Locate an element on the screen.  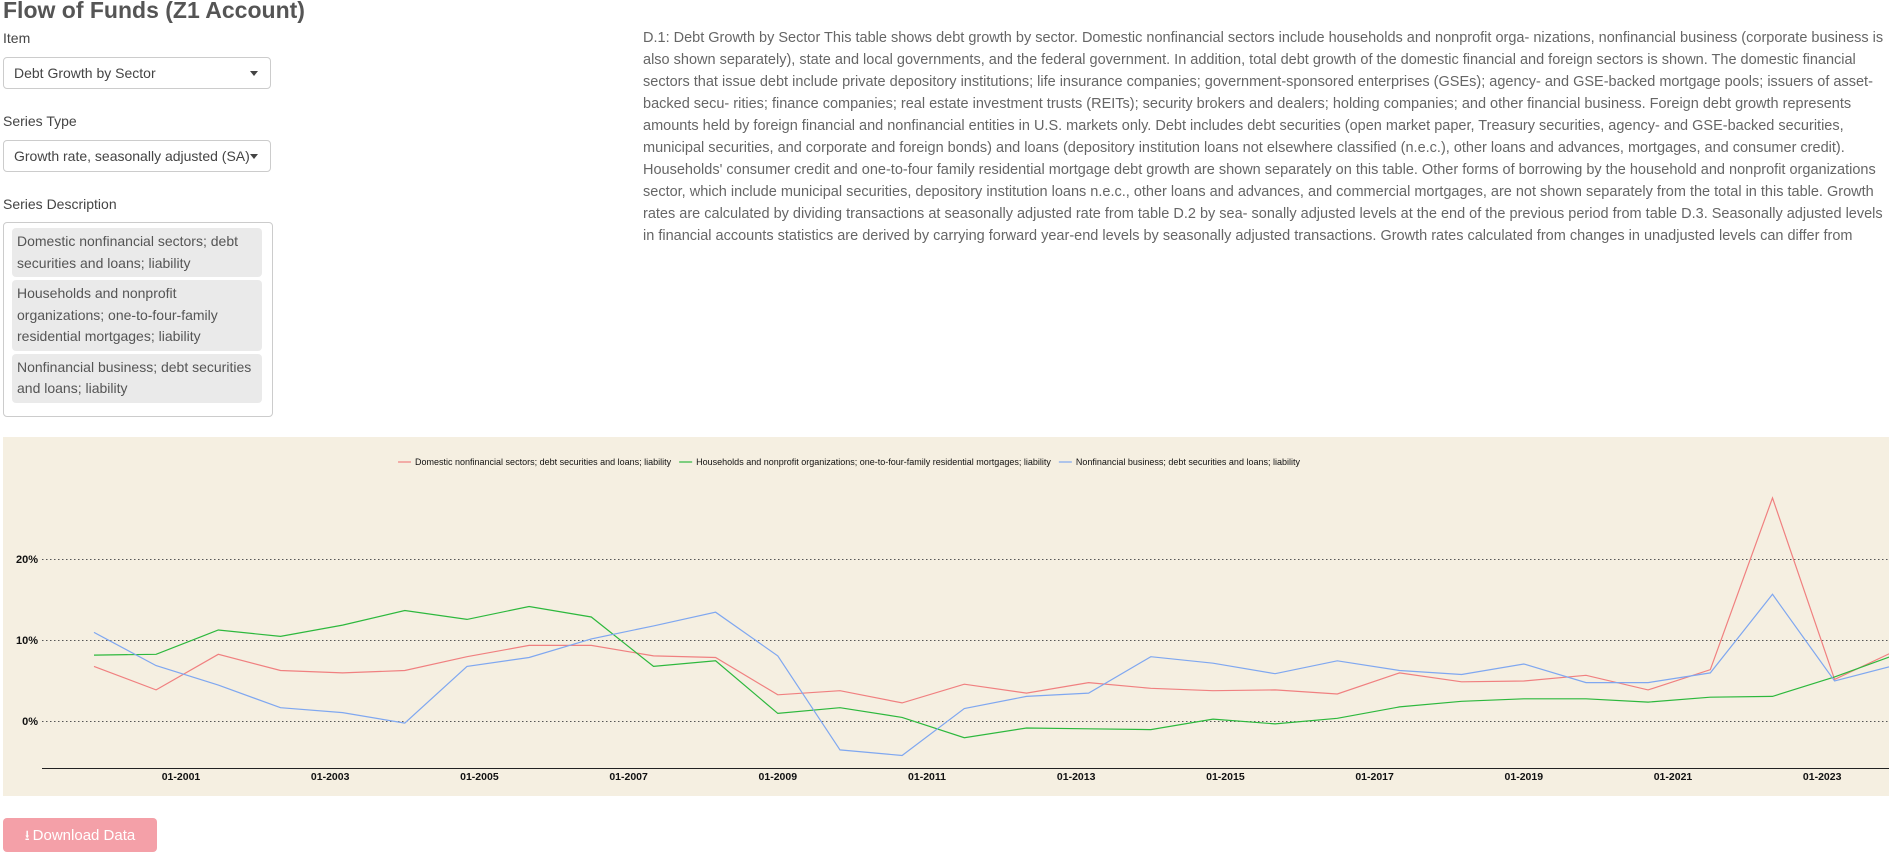
x-tick-label: 01-2009 is located at coordinates (778, 777).